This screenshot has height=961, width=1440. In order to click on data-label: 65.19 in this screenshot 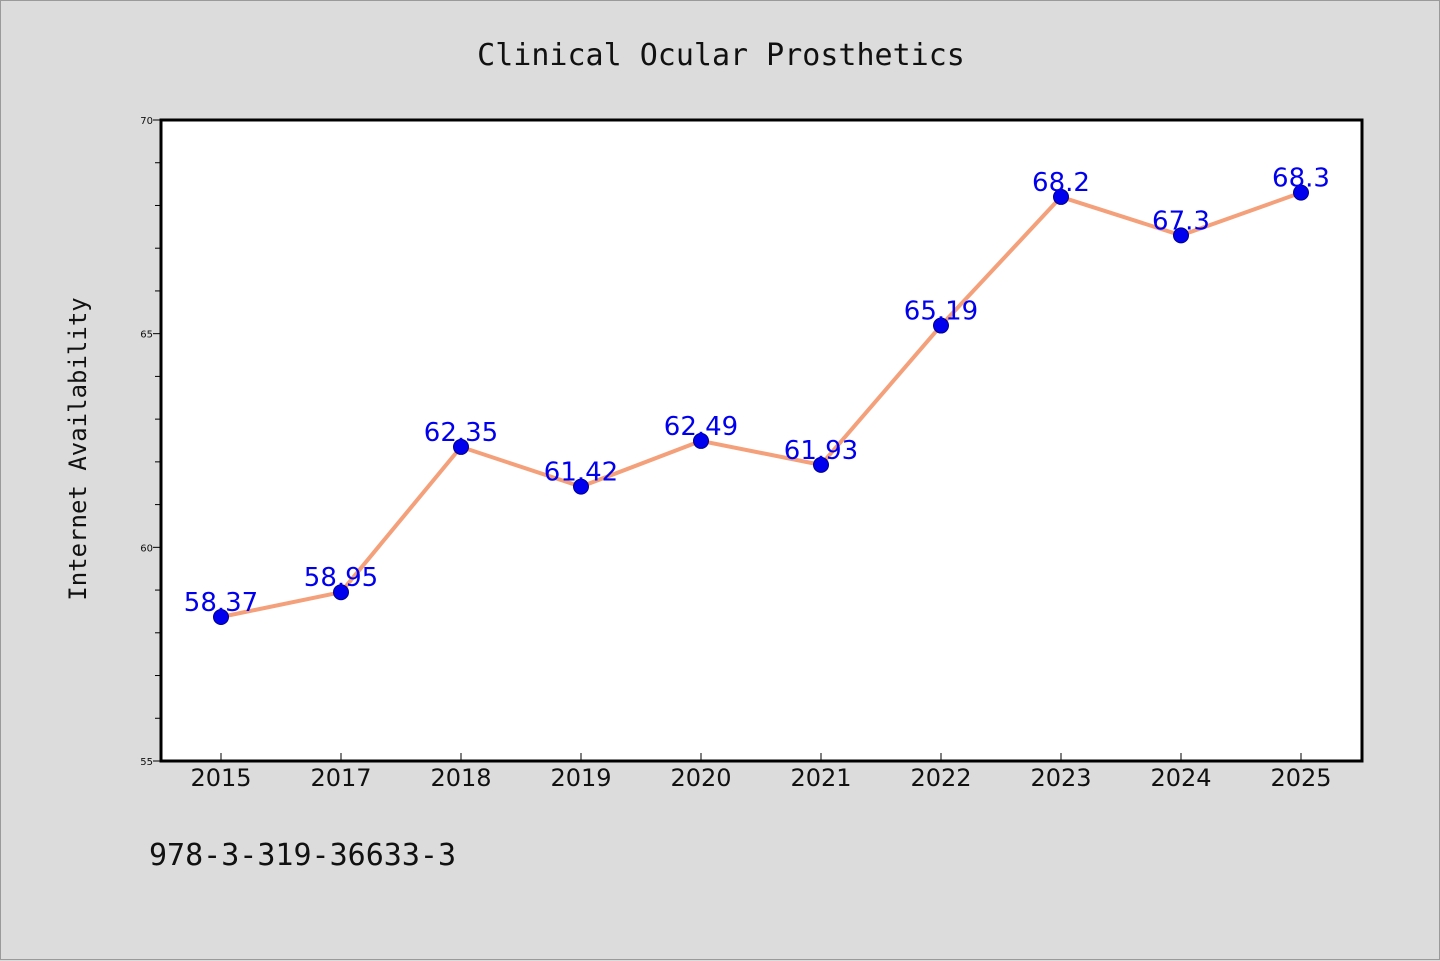, I will do `click(941, 312)`.